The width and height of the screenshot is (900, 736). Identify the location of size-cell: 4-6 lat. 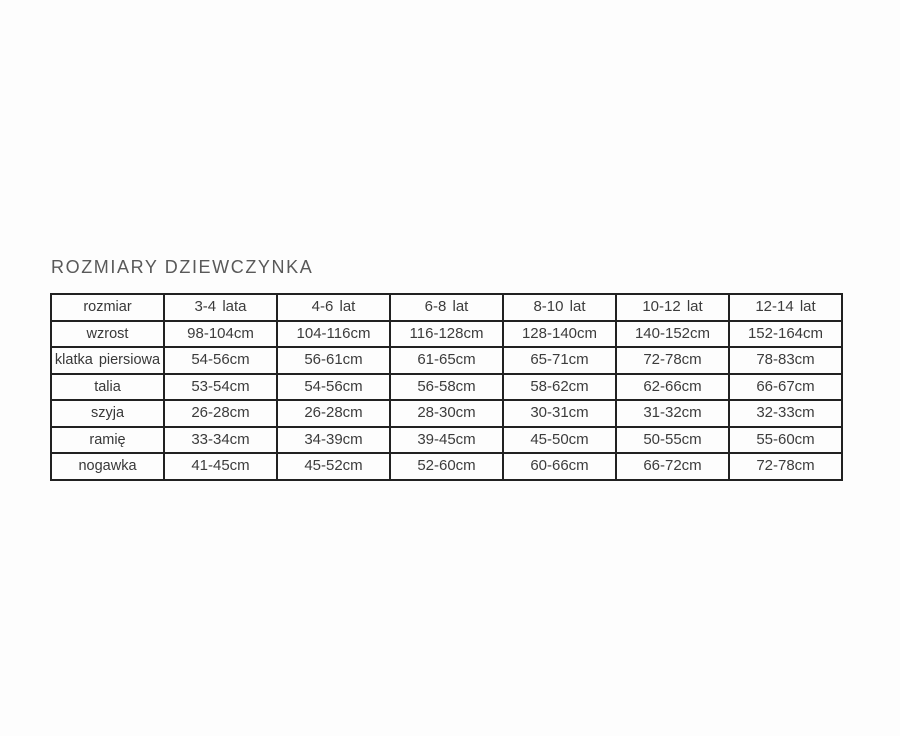
(333, 307).